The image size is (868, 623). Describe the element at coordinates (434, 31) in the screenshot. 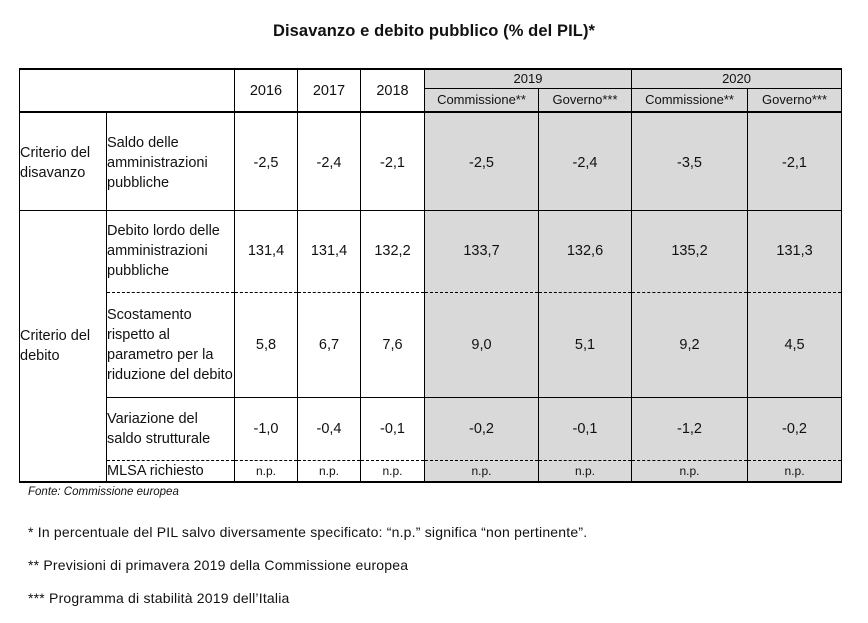

I see `table-title: Disavanzo e debito pubblico (% del PIL)*` at that location.